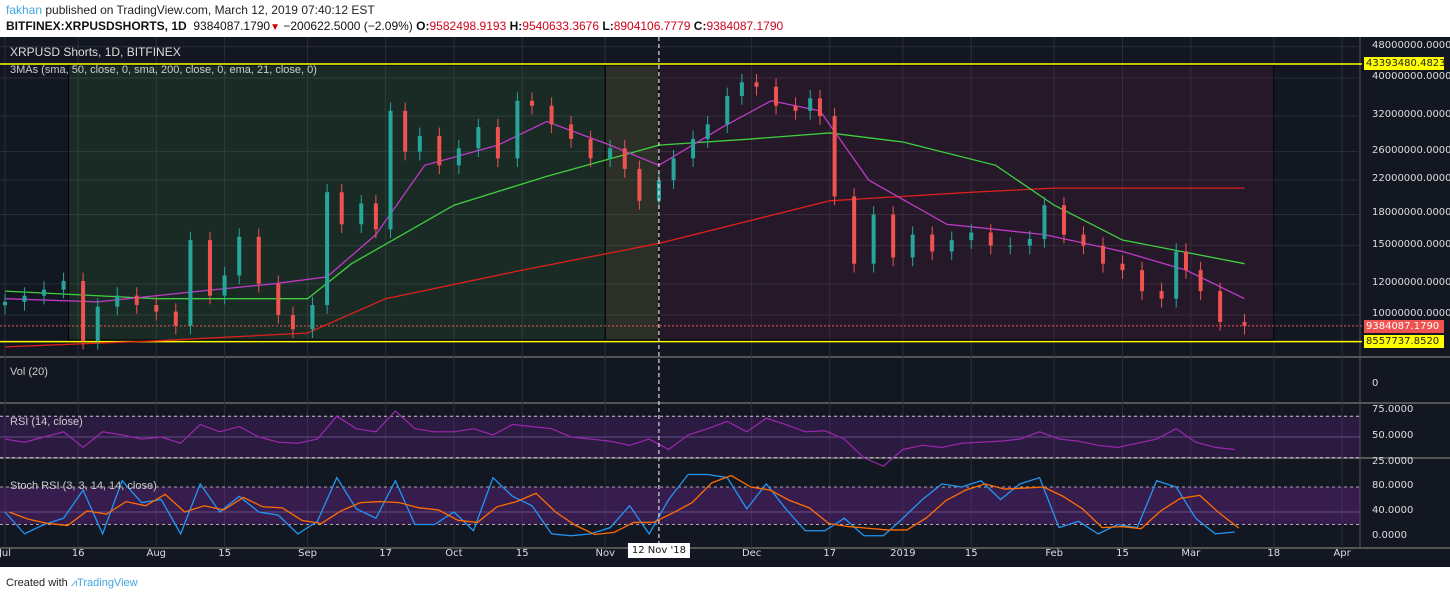  I want to click on low-label: L:, so click(608, 26).